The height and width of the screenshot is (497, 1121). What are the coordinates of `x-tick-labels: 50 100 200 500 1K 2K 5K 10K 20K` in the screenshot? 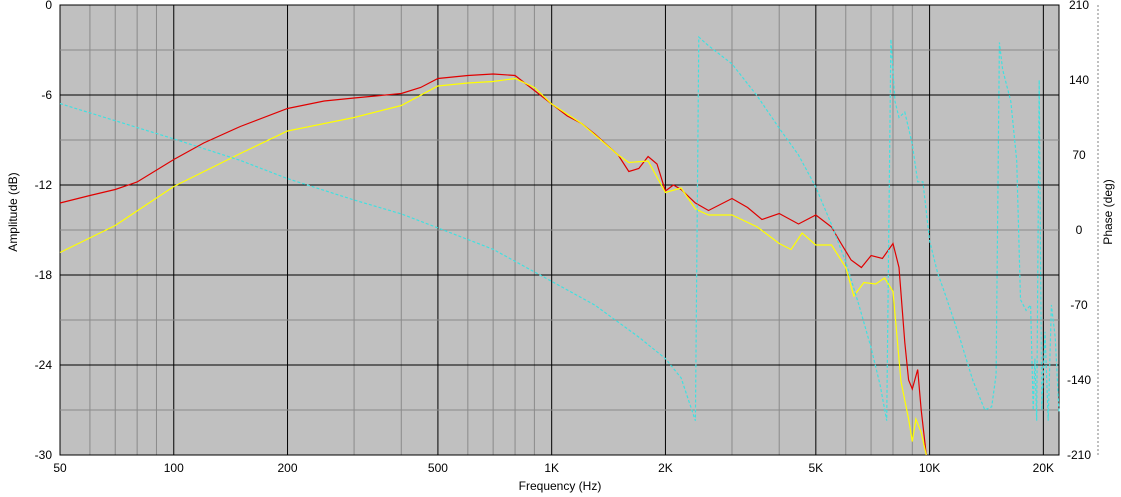 It's located at (553, 468).